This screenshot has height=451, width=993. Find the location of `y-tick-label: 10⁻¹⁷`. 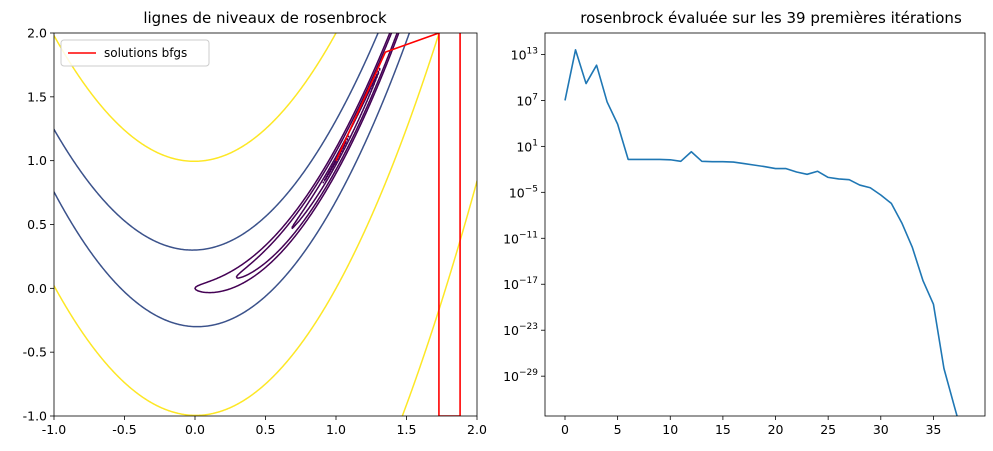

y-tick-label: 10⁻¹⁷ is located at coordinates (520, 284).